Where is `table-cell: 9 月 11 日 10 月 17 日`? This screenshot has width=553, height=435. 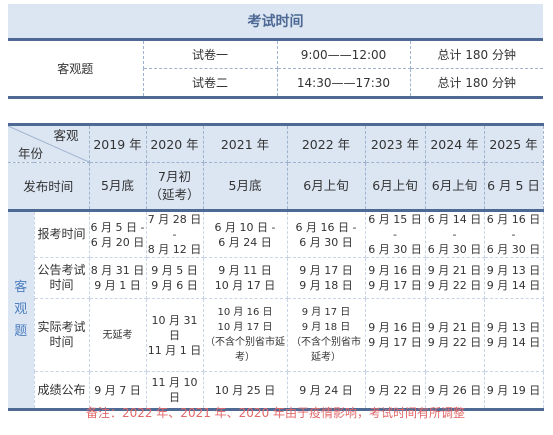 table-cell: 9 月 11 日 10 月 17 日 is located at coordinates (245, 278).